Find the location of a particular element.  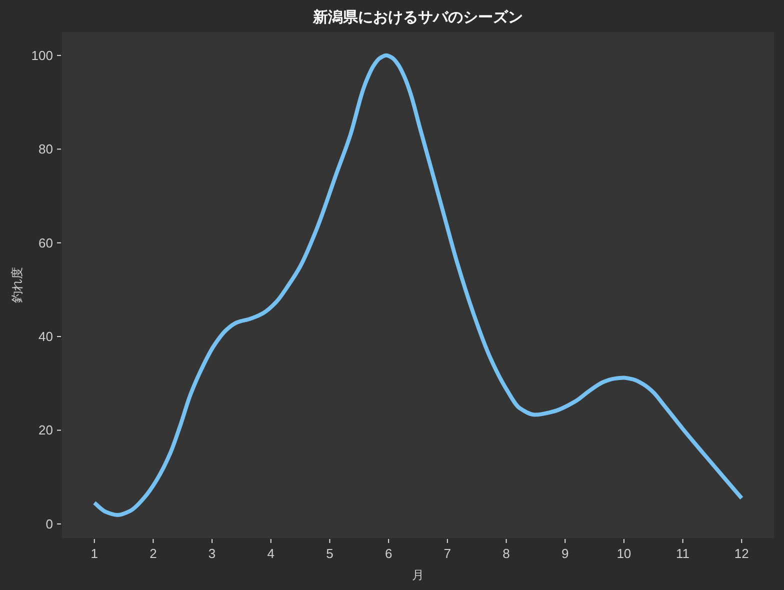

x-tick-label: 9 is located at coordinates (565, 553).